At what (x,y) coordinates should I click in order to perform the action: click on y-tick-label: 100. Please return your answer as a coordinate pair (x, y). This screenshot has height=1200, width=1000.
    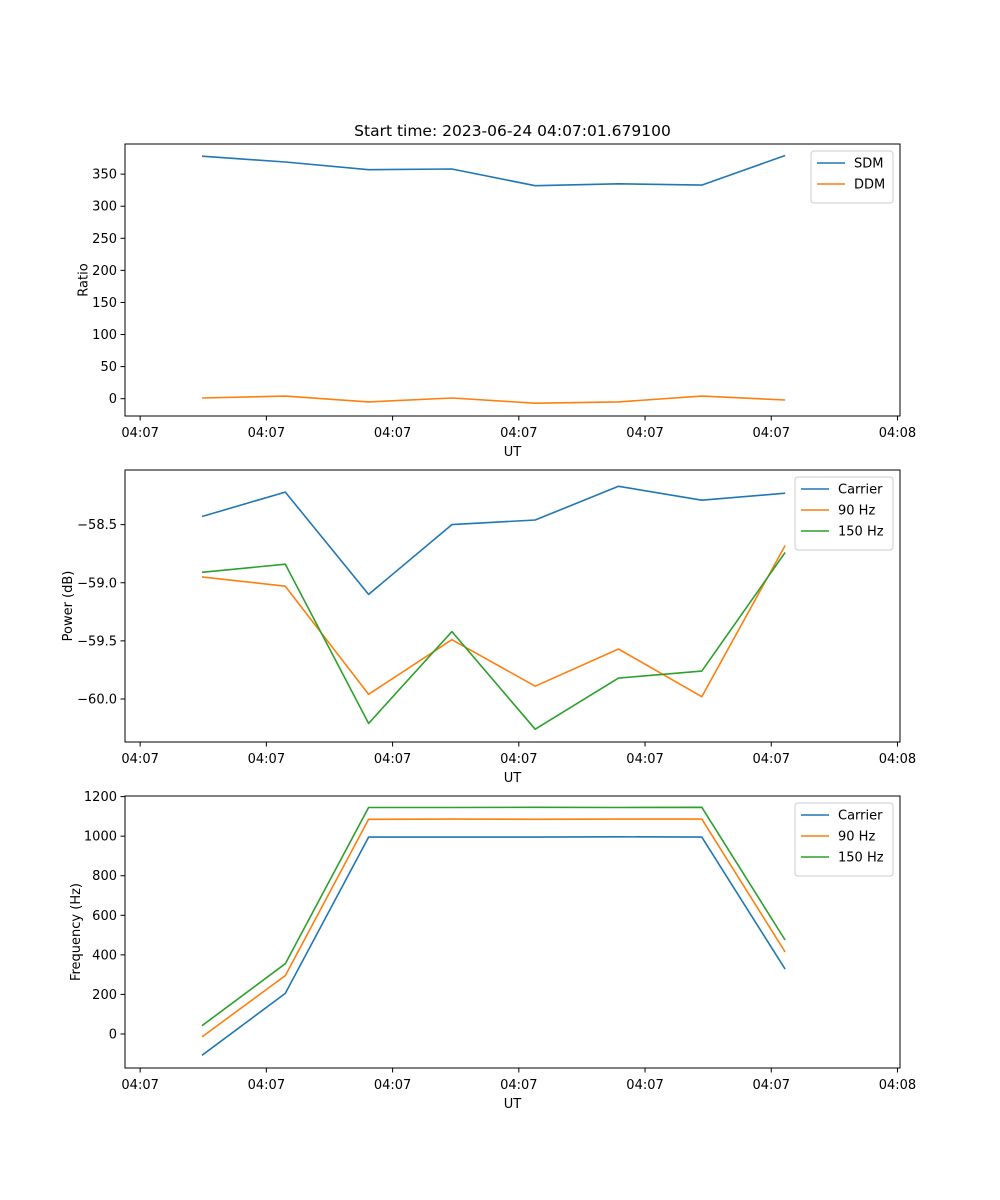
    Looking at the image, I should click on (104, 335).